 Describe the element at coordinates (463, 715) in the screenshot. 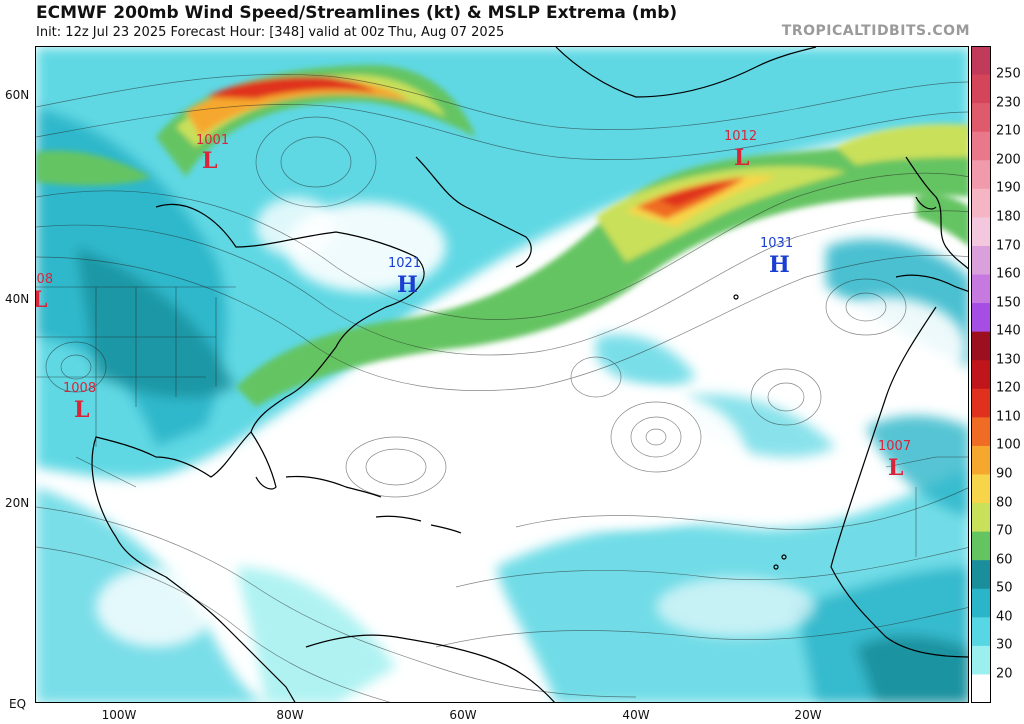

I see `lon-label-60w: 60W` at that location.